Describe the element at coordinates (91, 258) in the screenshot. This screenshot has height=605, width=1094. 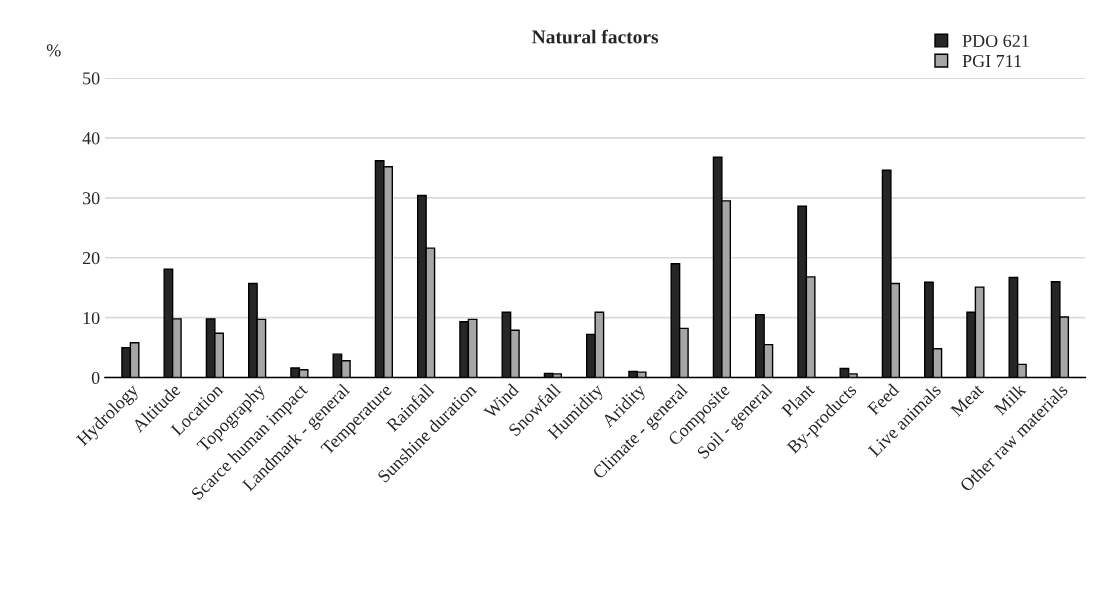
I see `y-tick-label: 20` at that location.